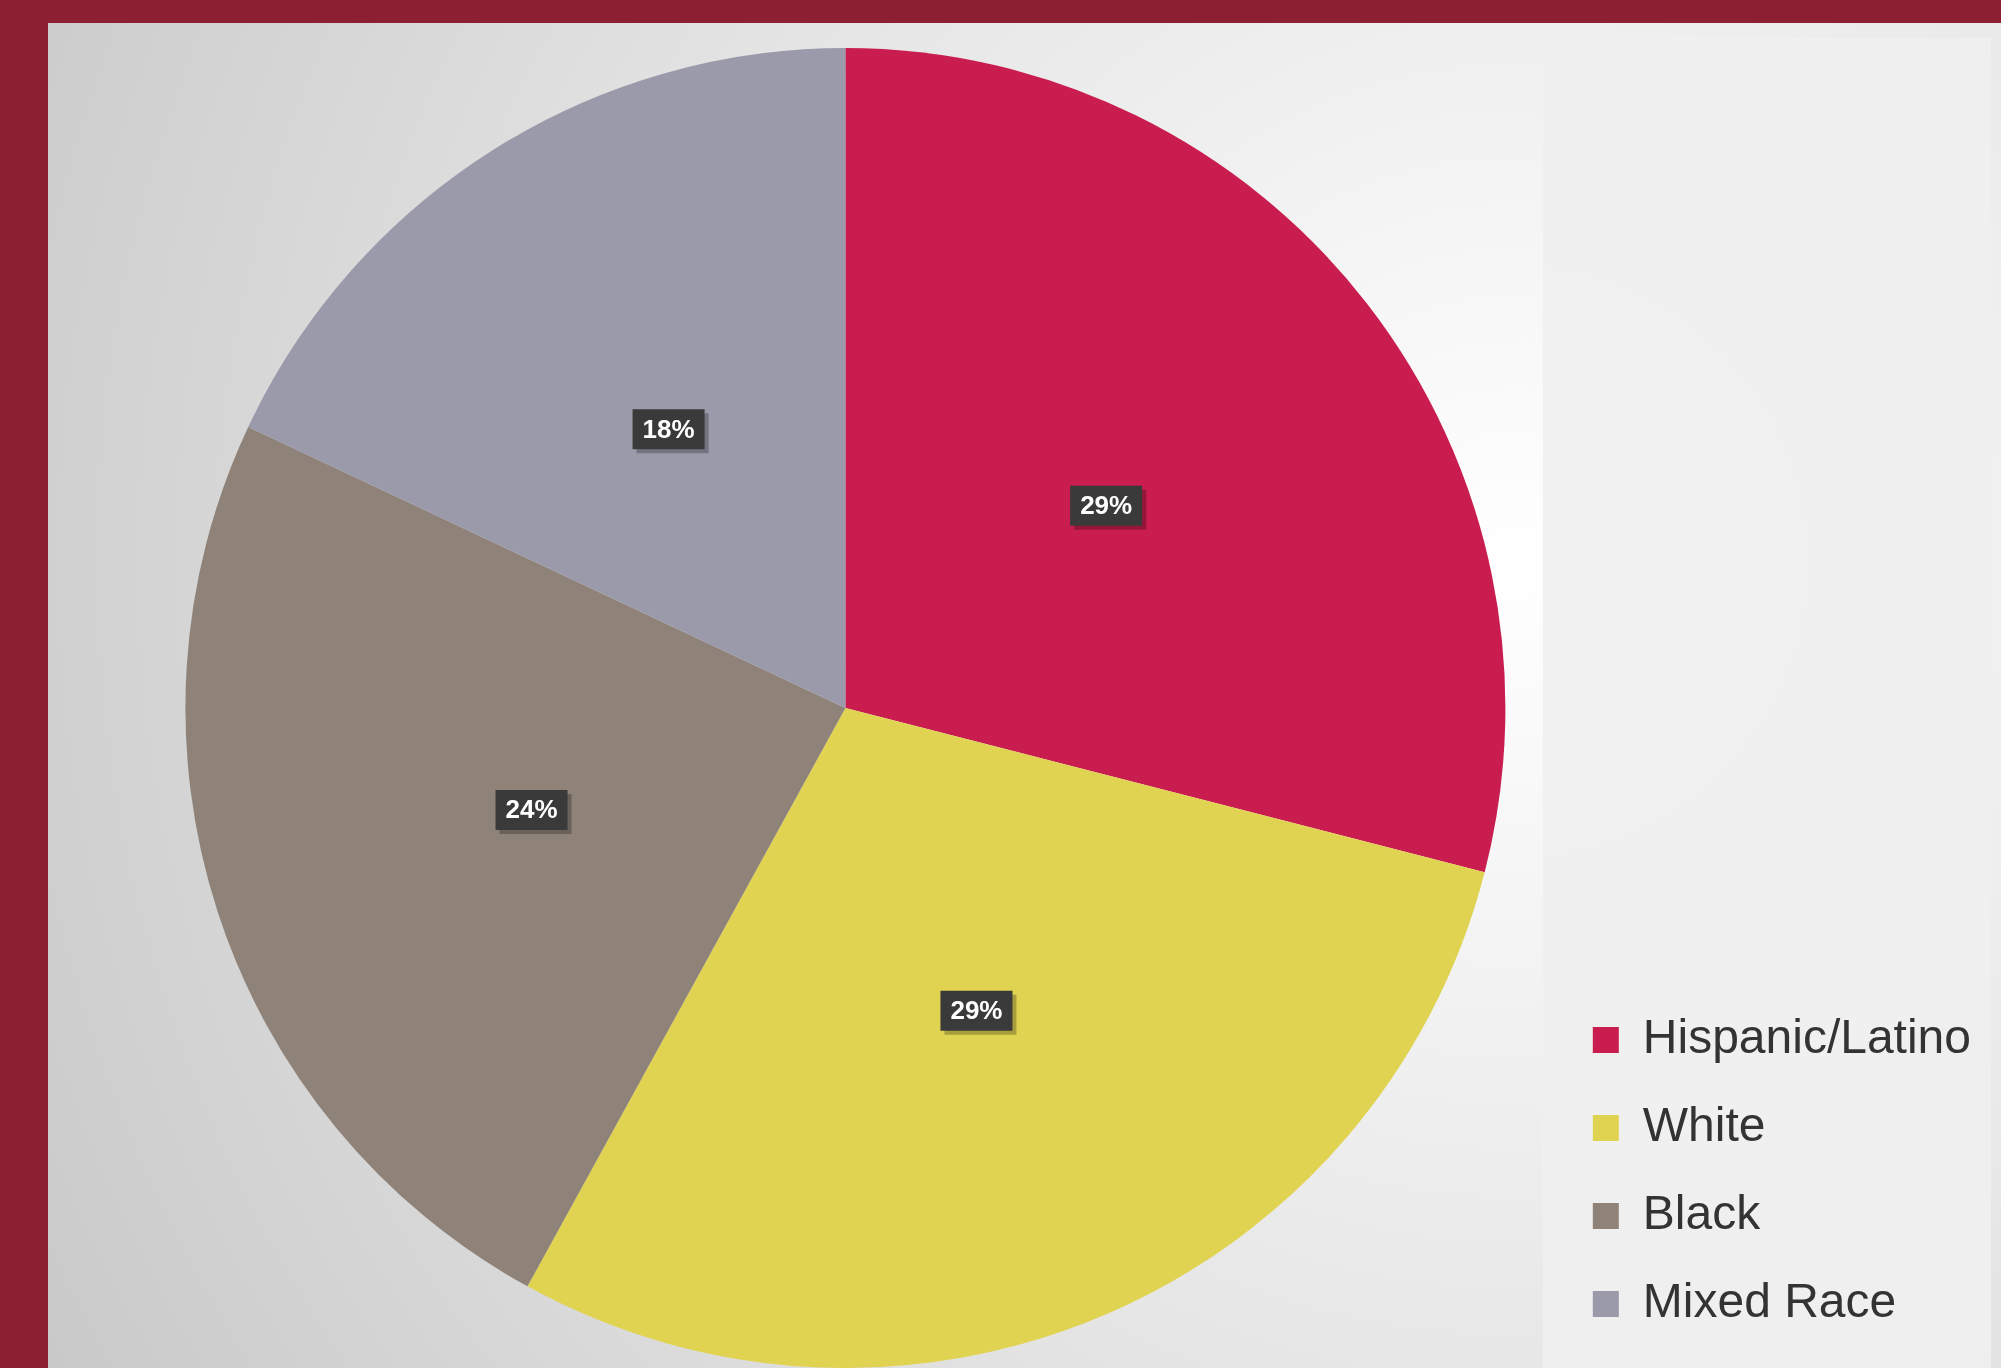 The height and width of the screenshot is (1368, 2001). What do you see at coordinates (1769, 1301) in the screenshot?
I see `legend-label: Mixed Race` at bounding box center [1769, 1301].